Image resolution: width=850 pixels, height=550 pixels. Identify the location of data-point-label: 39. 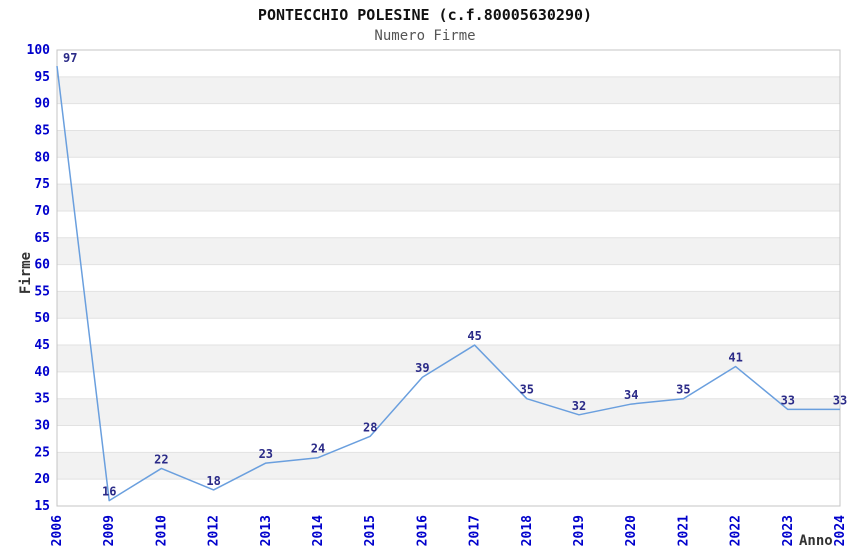
(422, 368).